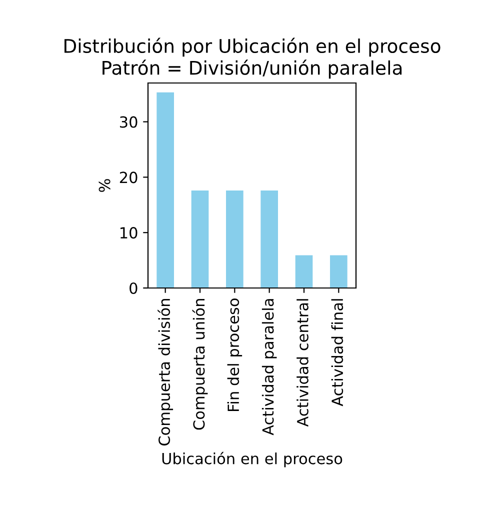 Image resolution: width=478 pixels, height=513 pixels. Describe the element at coordinates (129, 233) in the screenshot. I see `y-tick-label: 10` at that location.